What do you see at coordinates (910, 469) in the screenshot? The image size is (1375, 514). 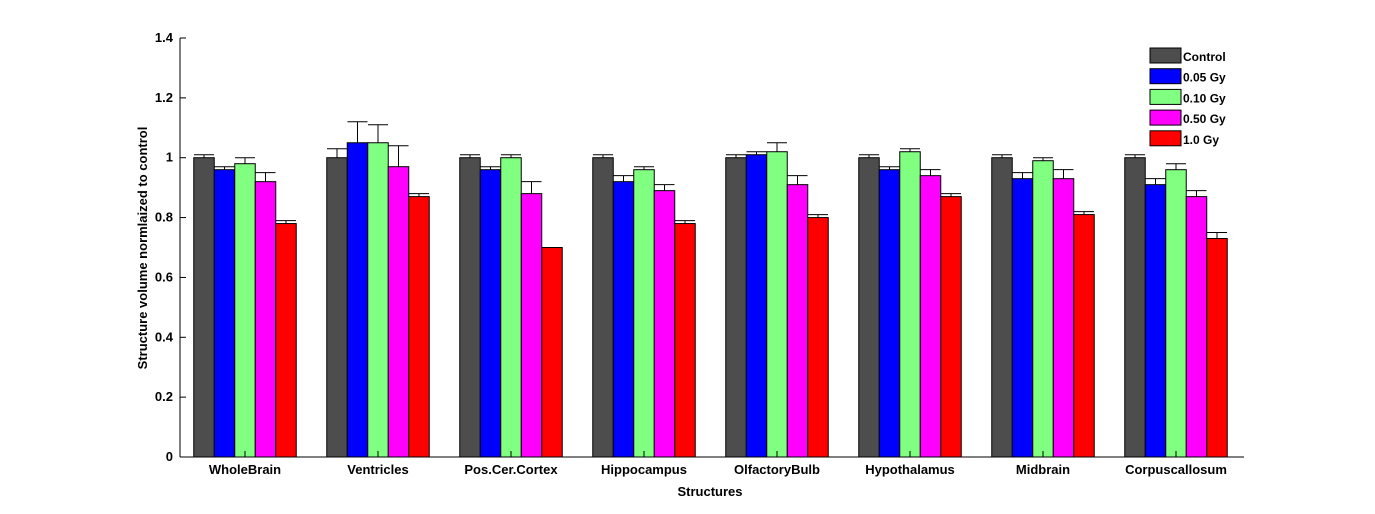 I see `x-tick-label: Hypothalamus` at bounding box center [910, 469].